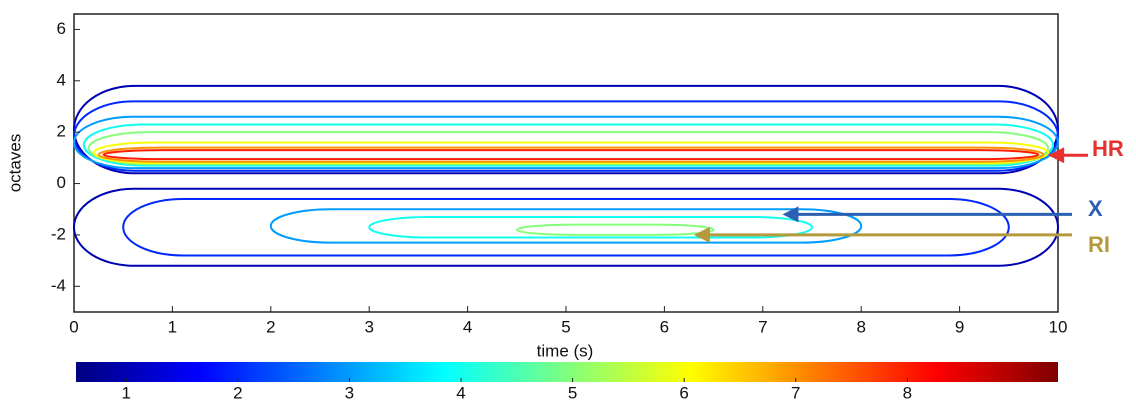 The height and width of the screenshot is (409, 1136). Describe the element at coordinates (1095, 208) in the screenshot. I see `annotation-label: X` at that location.